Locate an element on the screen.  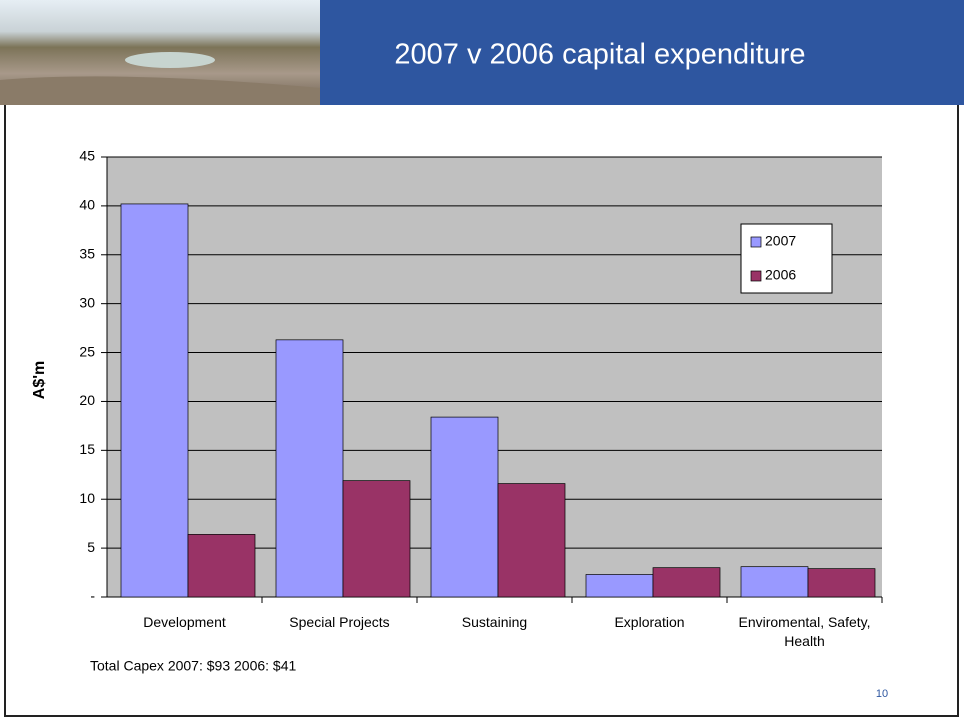
y-tick-label: 35 is located at coordinates (87, 253).